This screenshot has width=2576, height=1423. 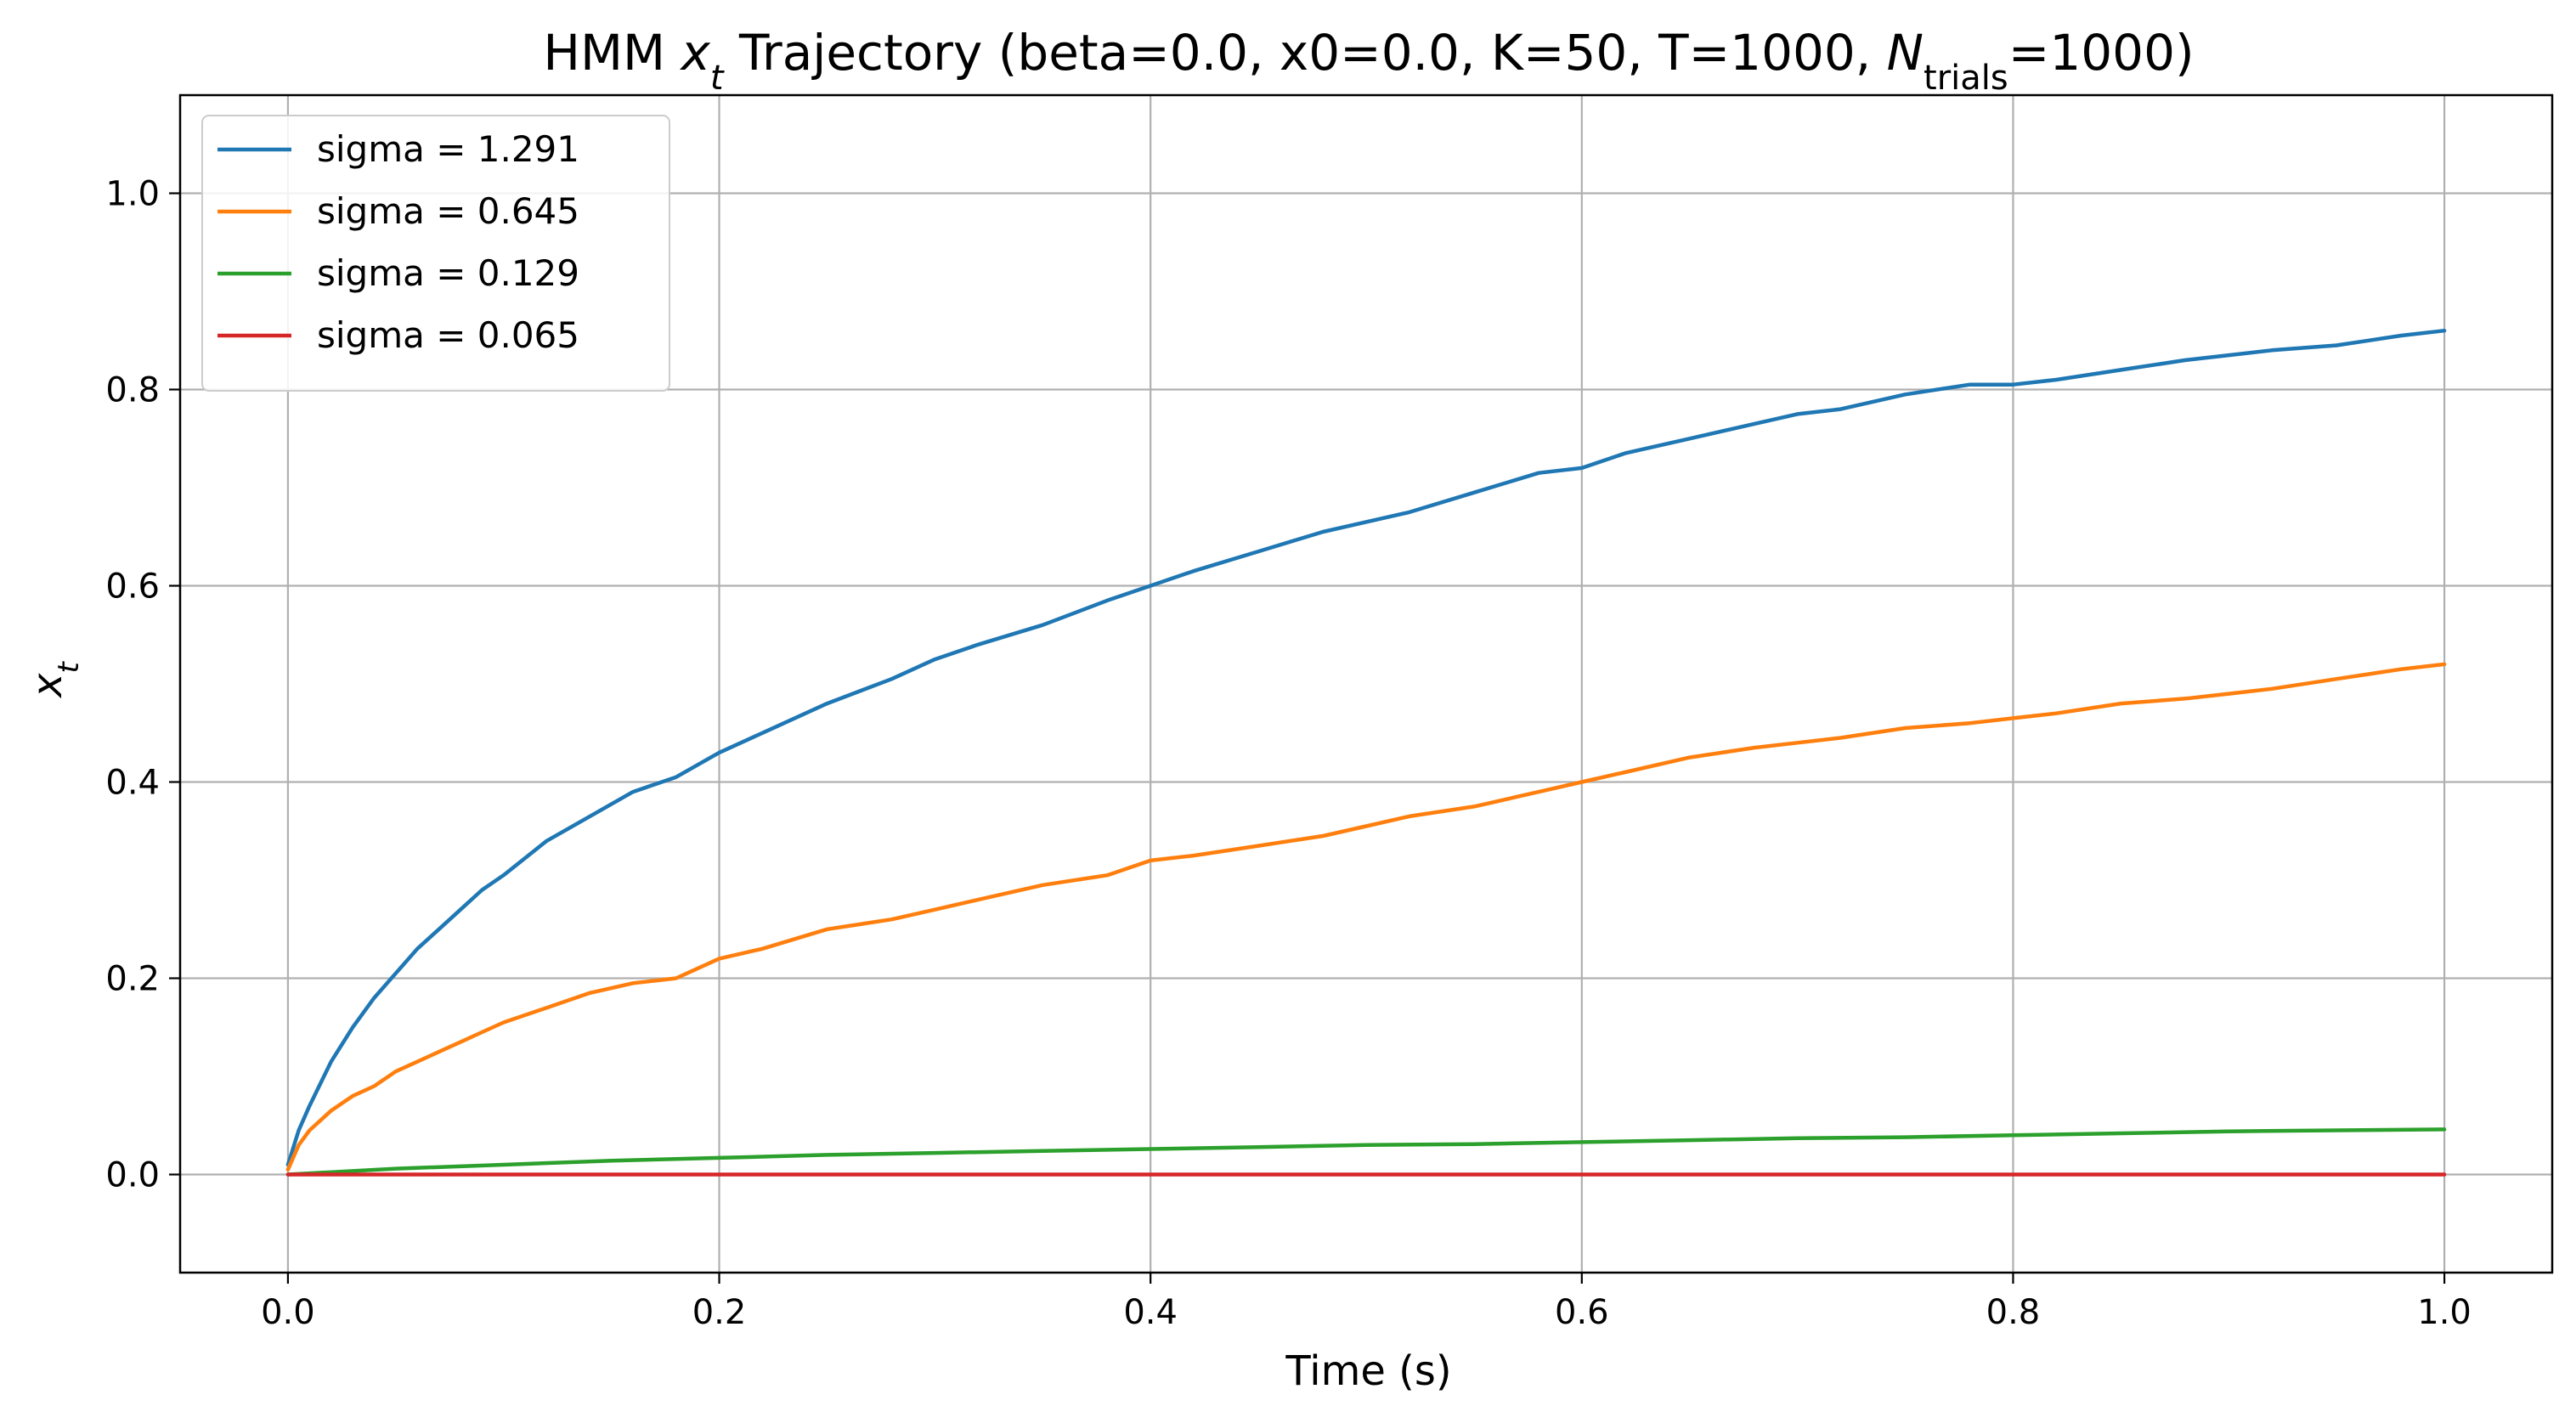 I want to click on x-axis-label: Time (s), so click(x=1368, y=1371).